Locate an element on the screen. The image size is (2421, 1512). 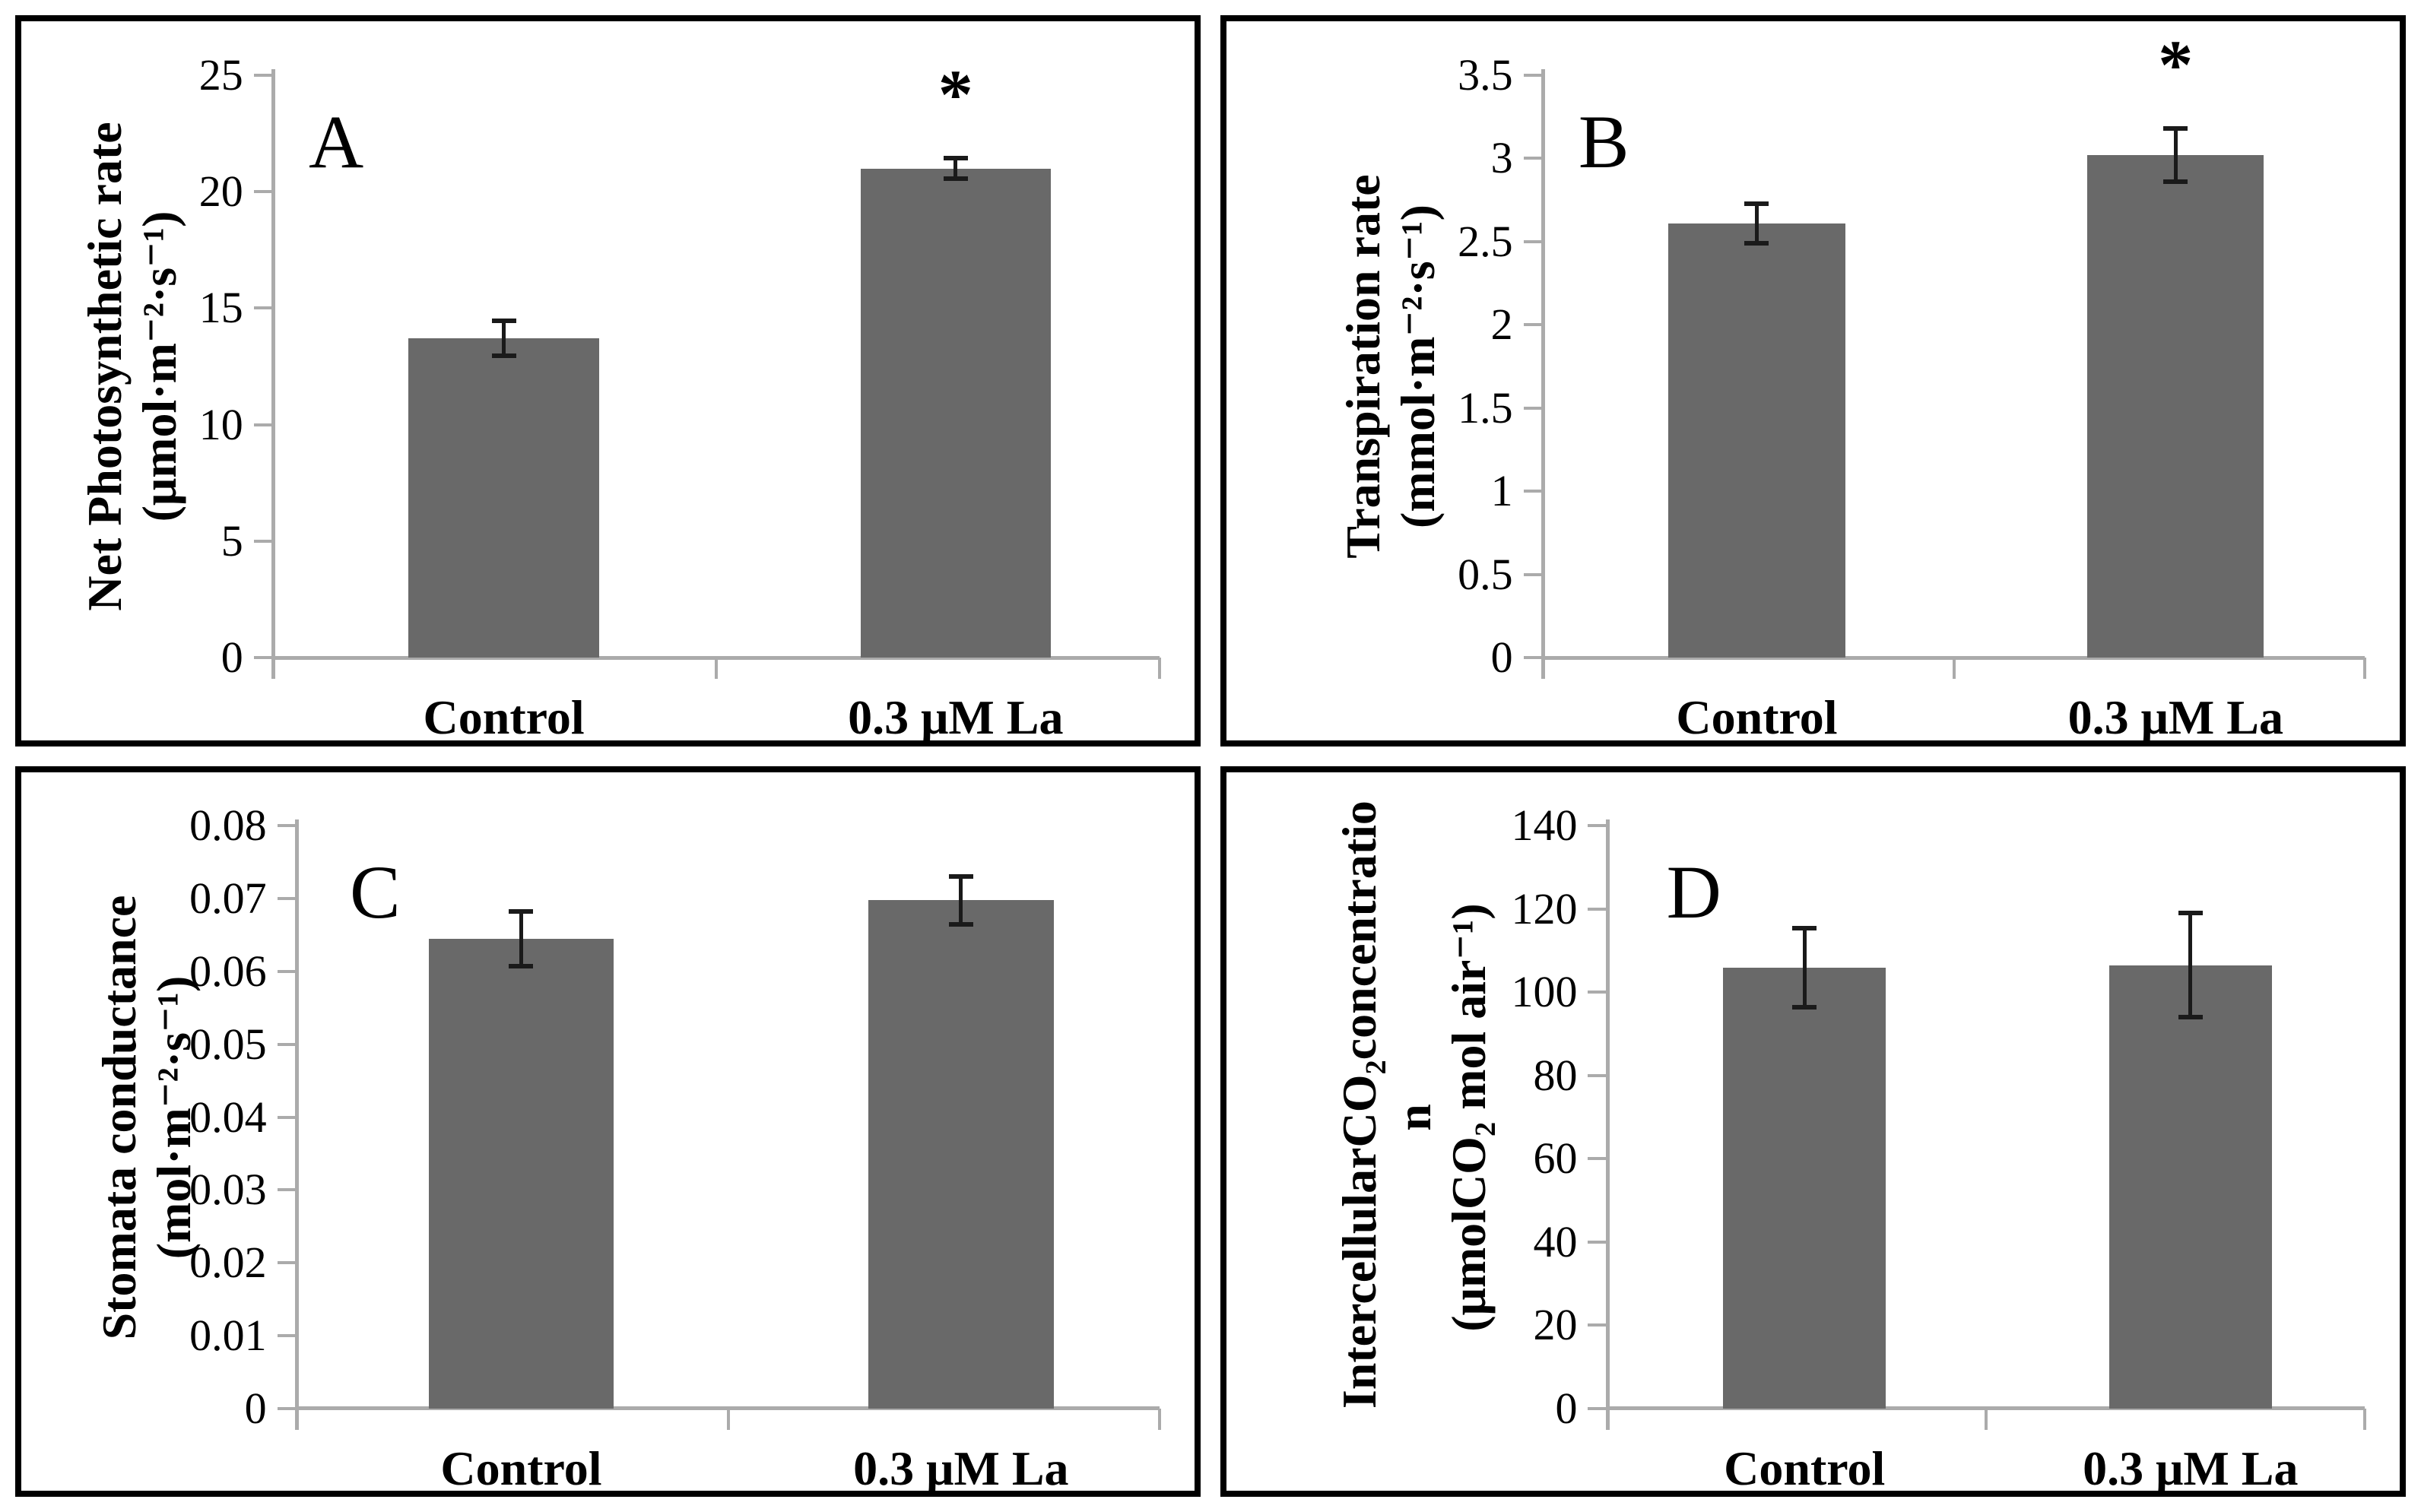
y-axis-title: Net Photosynthetic rate (μmol·m⁻²·s⁻¹) is located at coordinates (133, 366).